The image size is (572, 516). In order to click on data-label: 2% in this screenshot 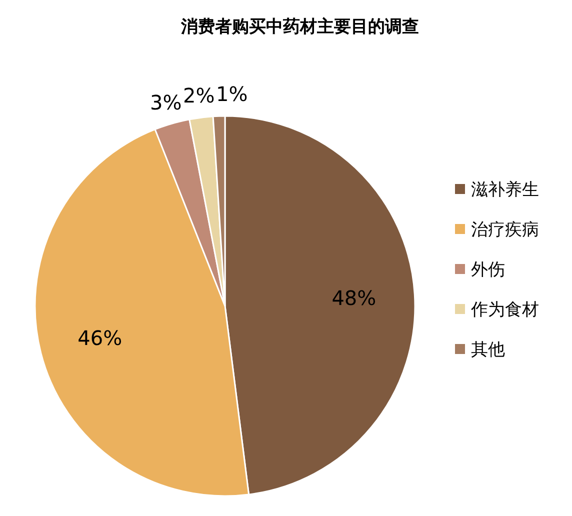, I will do `click(198, 96)`.